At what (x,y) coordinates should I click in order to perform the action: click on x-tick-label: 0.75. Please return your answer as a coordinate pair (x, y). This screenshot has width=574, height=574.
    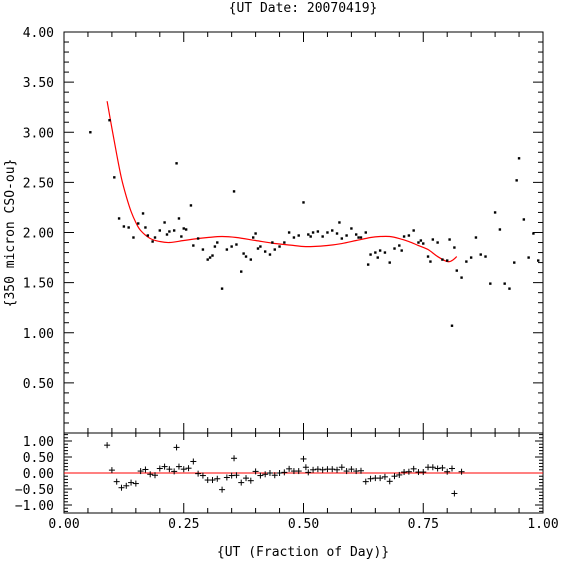
    Looking at the image, I should click on (423, 524).